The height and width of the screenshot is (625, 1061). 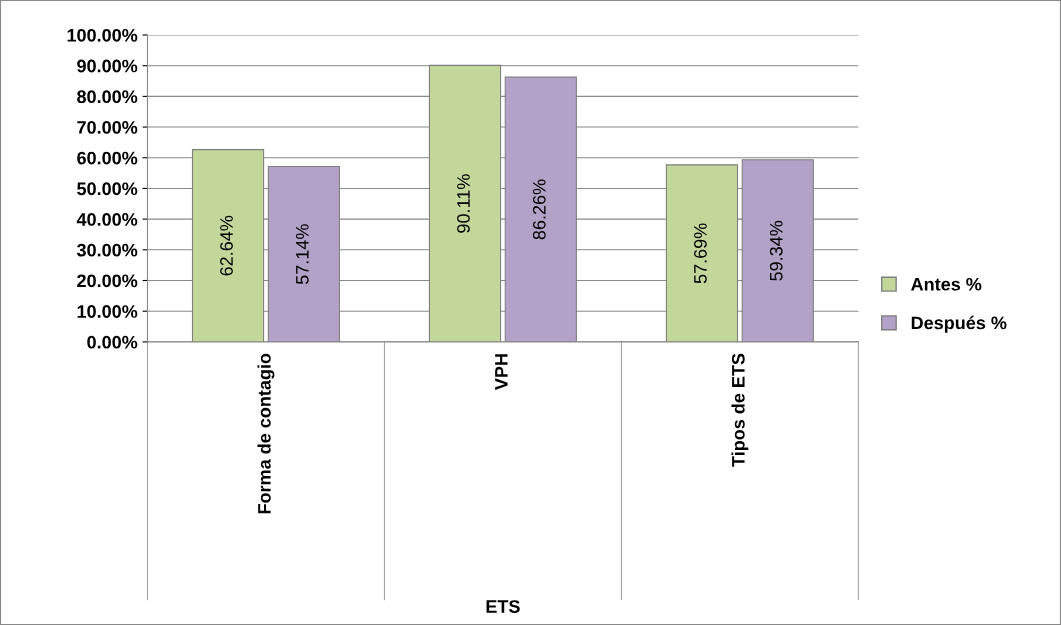 I want to click on x-tick-label: Tipos de ETS, so click(x=740, y=410).